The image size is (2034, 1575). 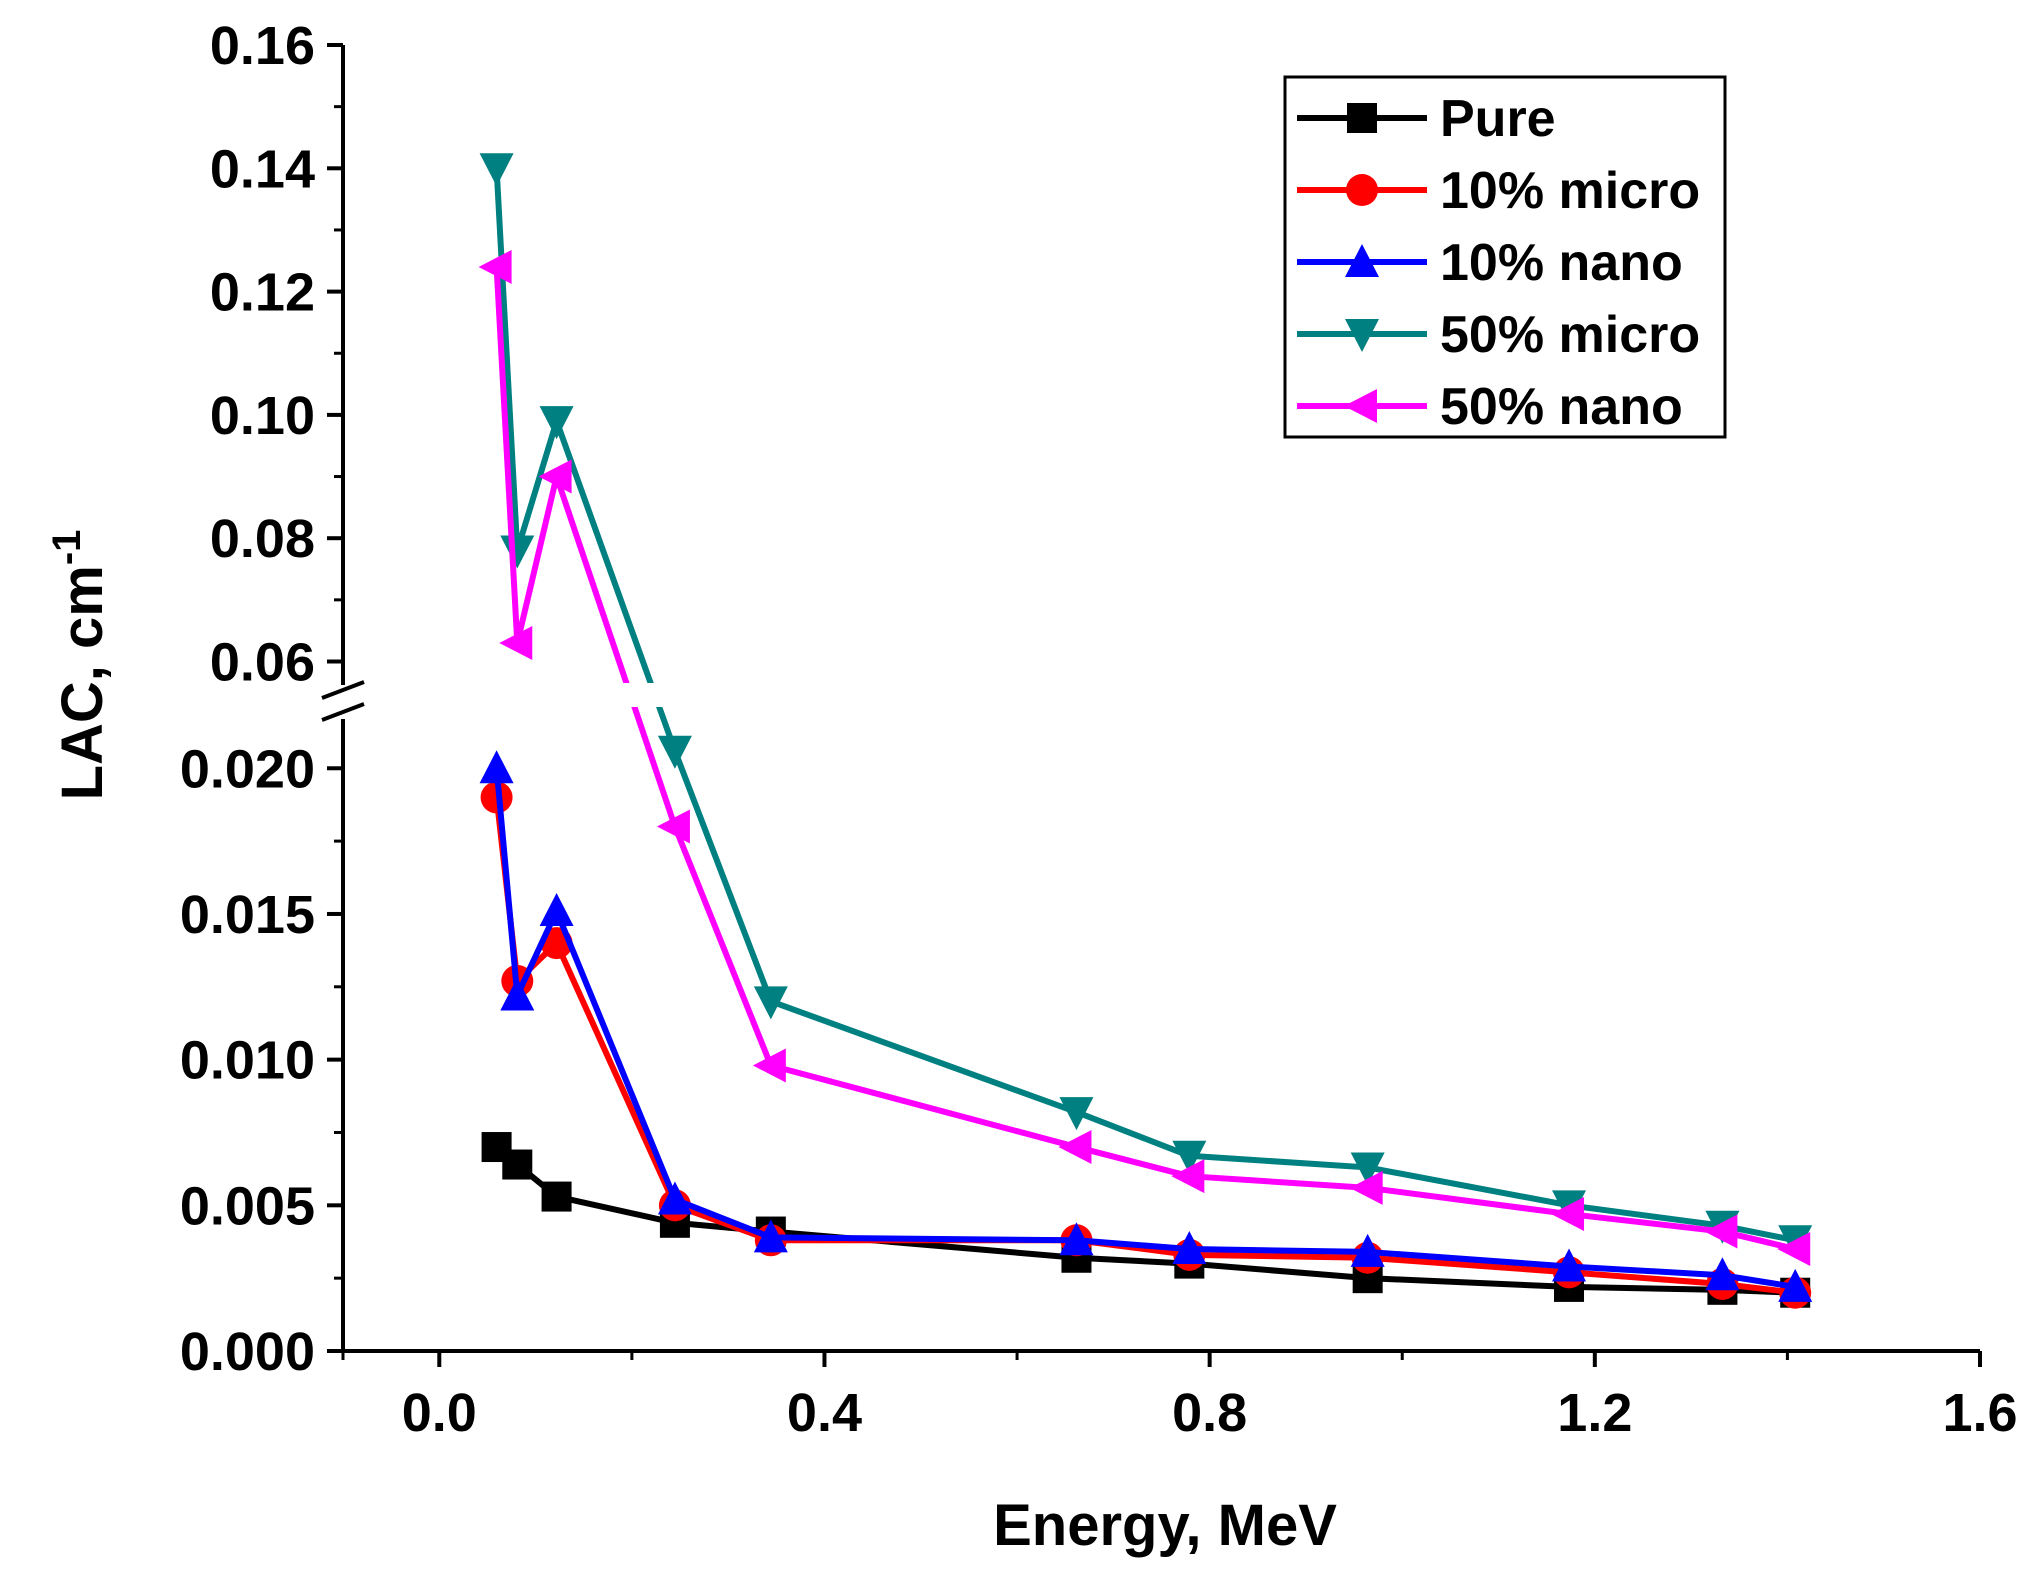 What do you see at coordinates (1164, 695) in the screenshot?
I see `break-gap-band` at bounding box center [1164, 695].